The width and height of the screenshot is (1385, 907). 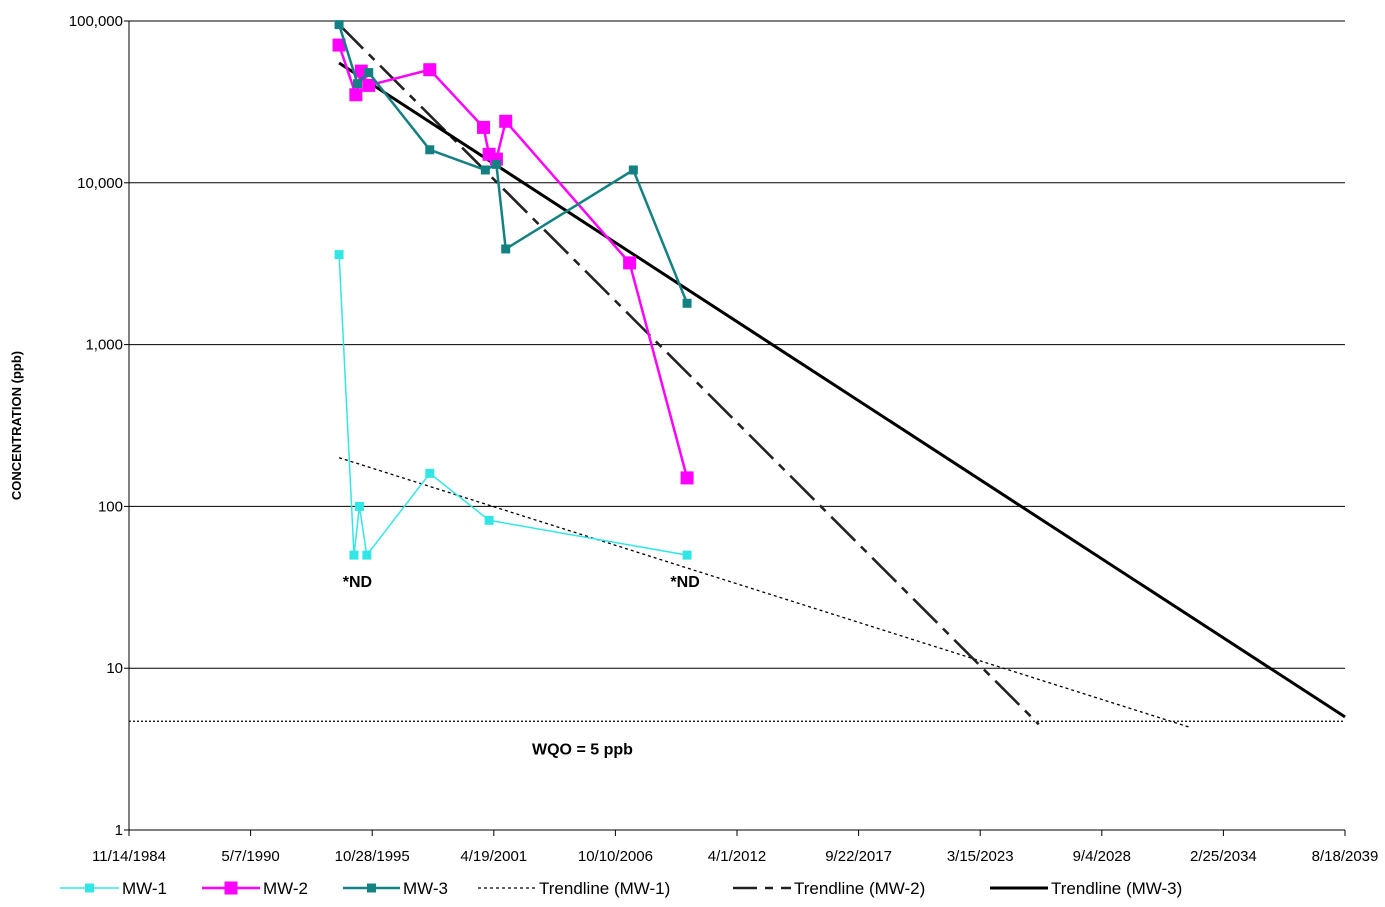 I want to click on x-tick-label: 10/10/2006, so click(x=615, y=856).